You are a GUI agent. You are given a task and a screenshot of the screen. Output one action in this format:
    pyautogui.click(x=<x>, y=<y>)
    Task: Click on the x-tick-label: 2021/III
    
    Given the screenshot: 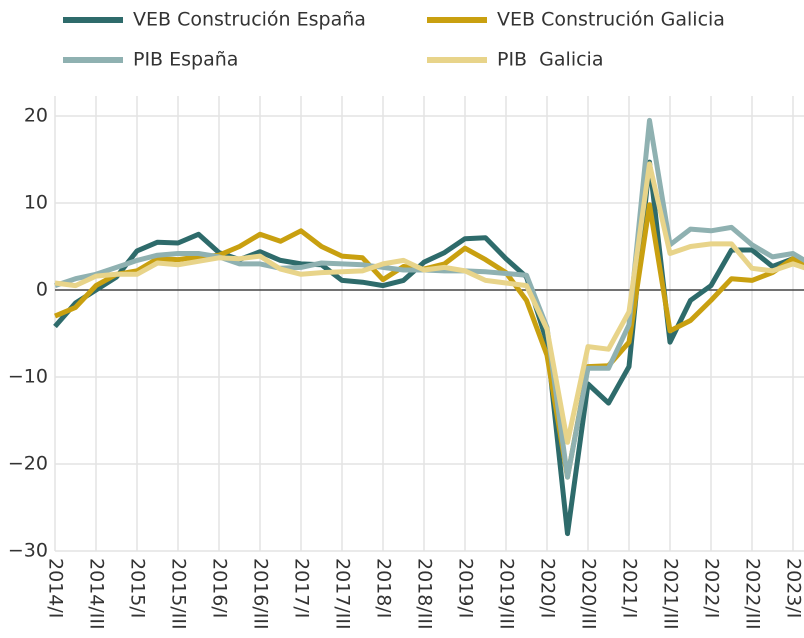 What is the action you would take?
    pyautogui.click(x=671, y=594)
    